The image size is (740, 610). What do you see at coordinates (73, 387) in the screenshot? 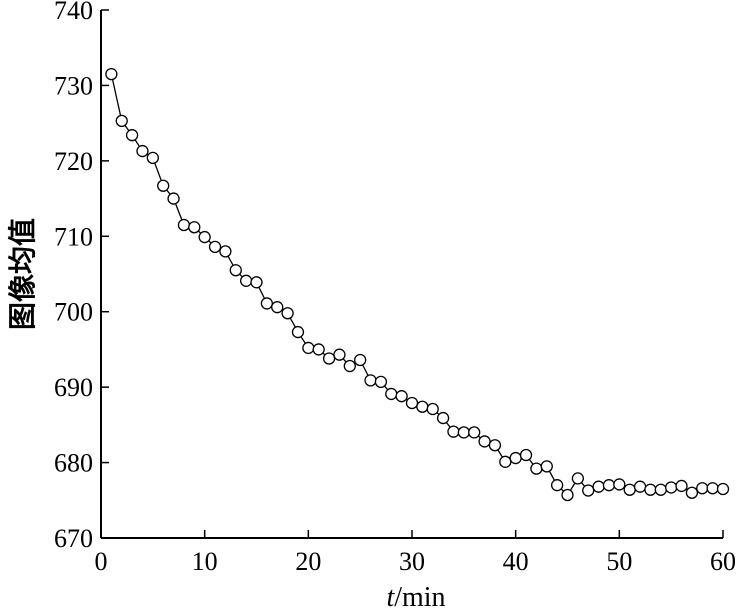
I see `y-tick-label: 690` at bounding box center [73, 387].